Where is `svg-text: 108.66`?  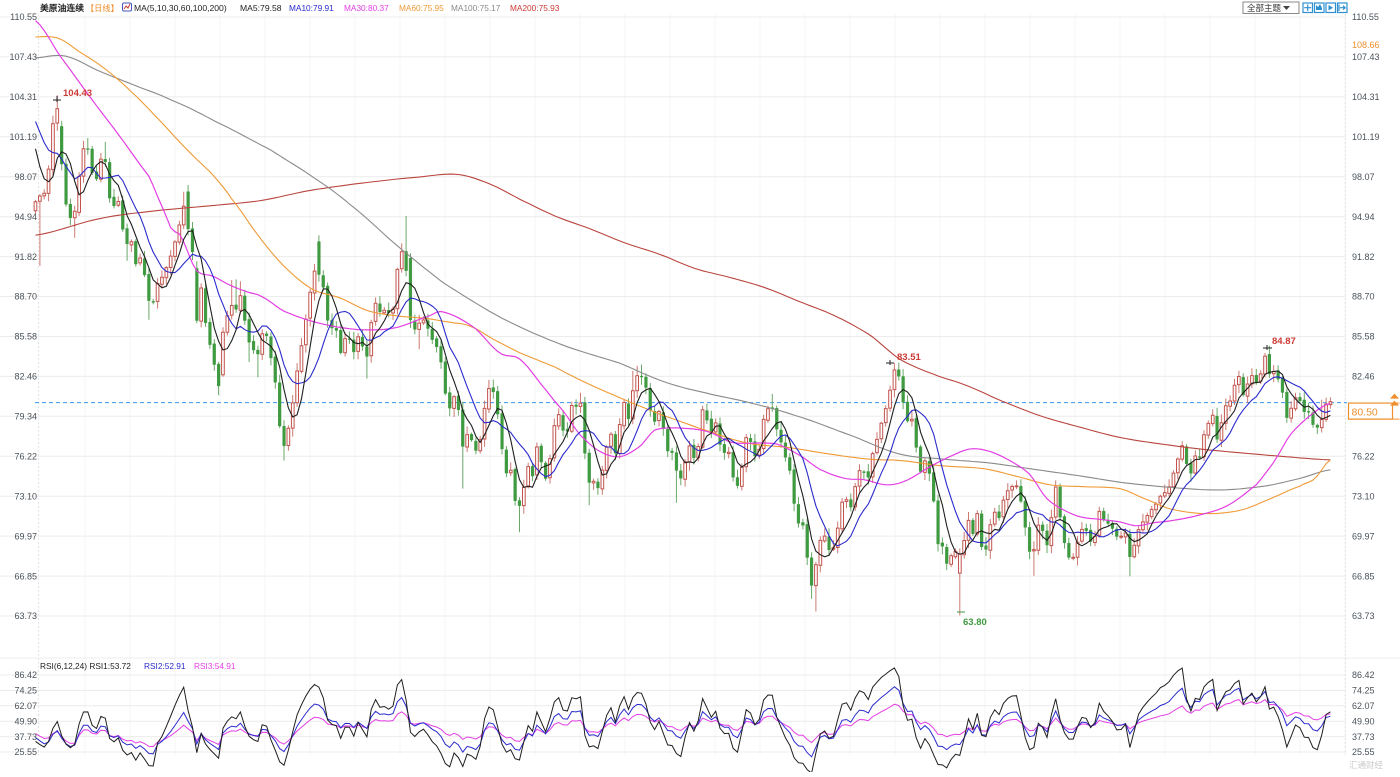 svg-text: 108.66 is located at coordinates (1366, 45).